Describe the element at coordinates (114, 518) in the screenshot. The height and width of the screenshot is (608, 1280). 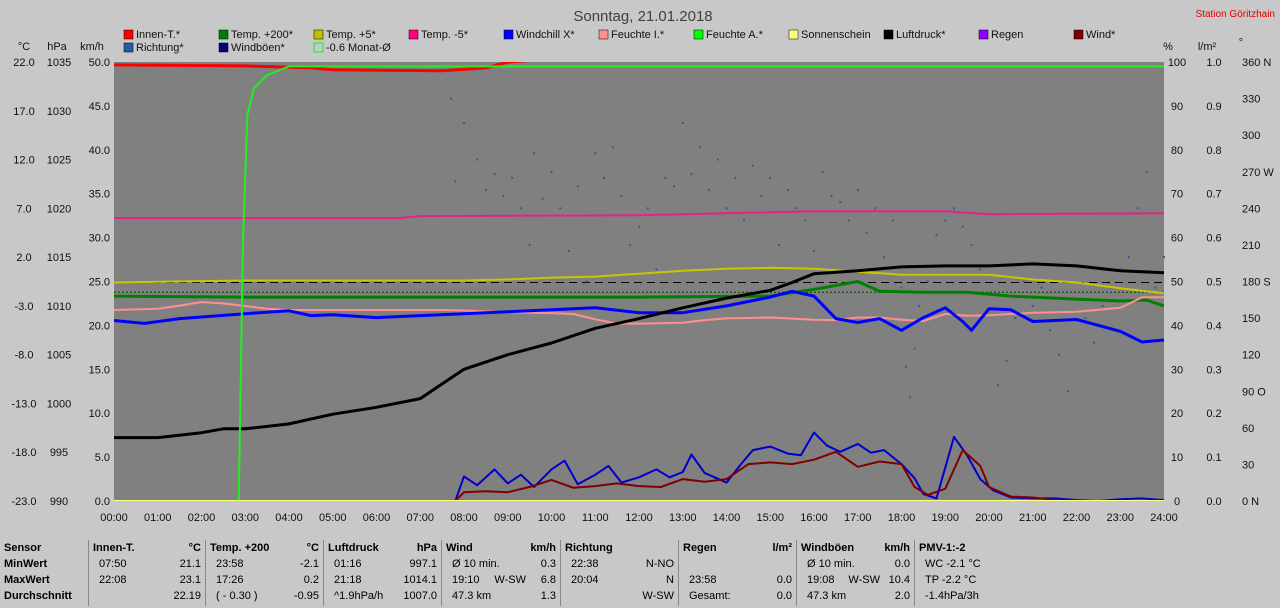
I see `time-tick-label: 00:00` at that location.